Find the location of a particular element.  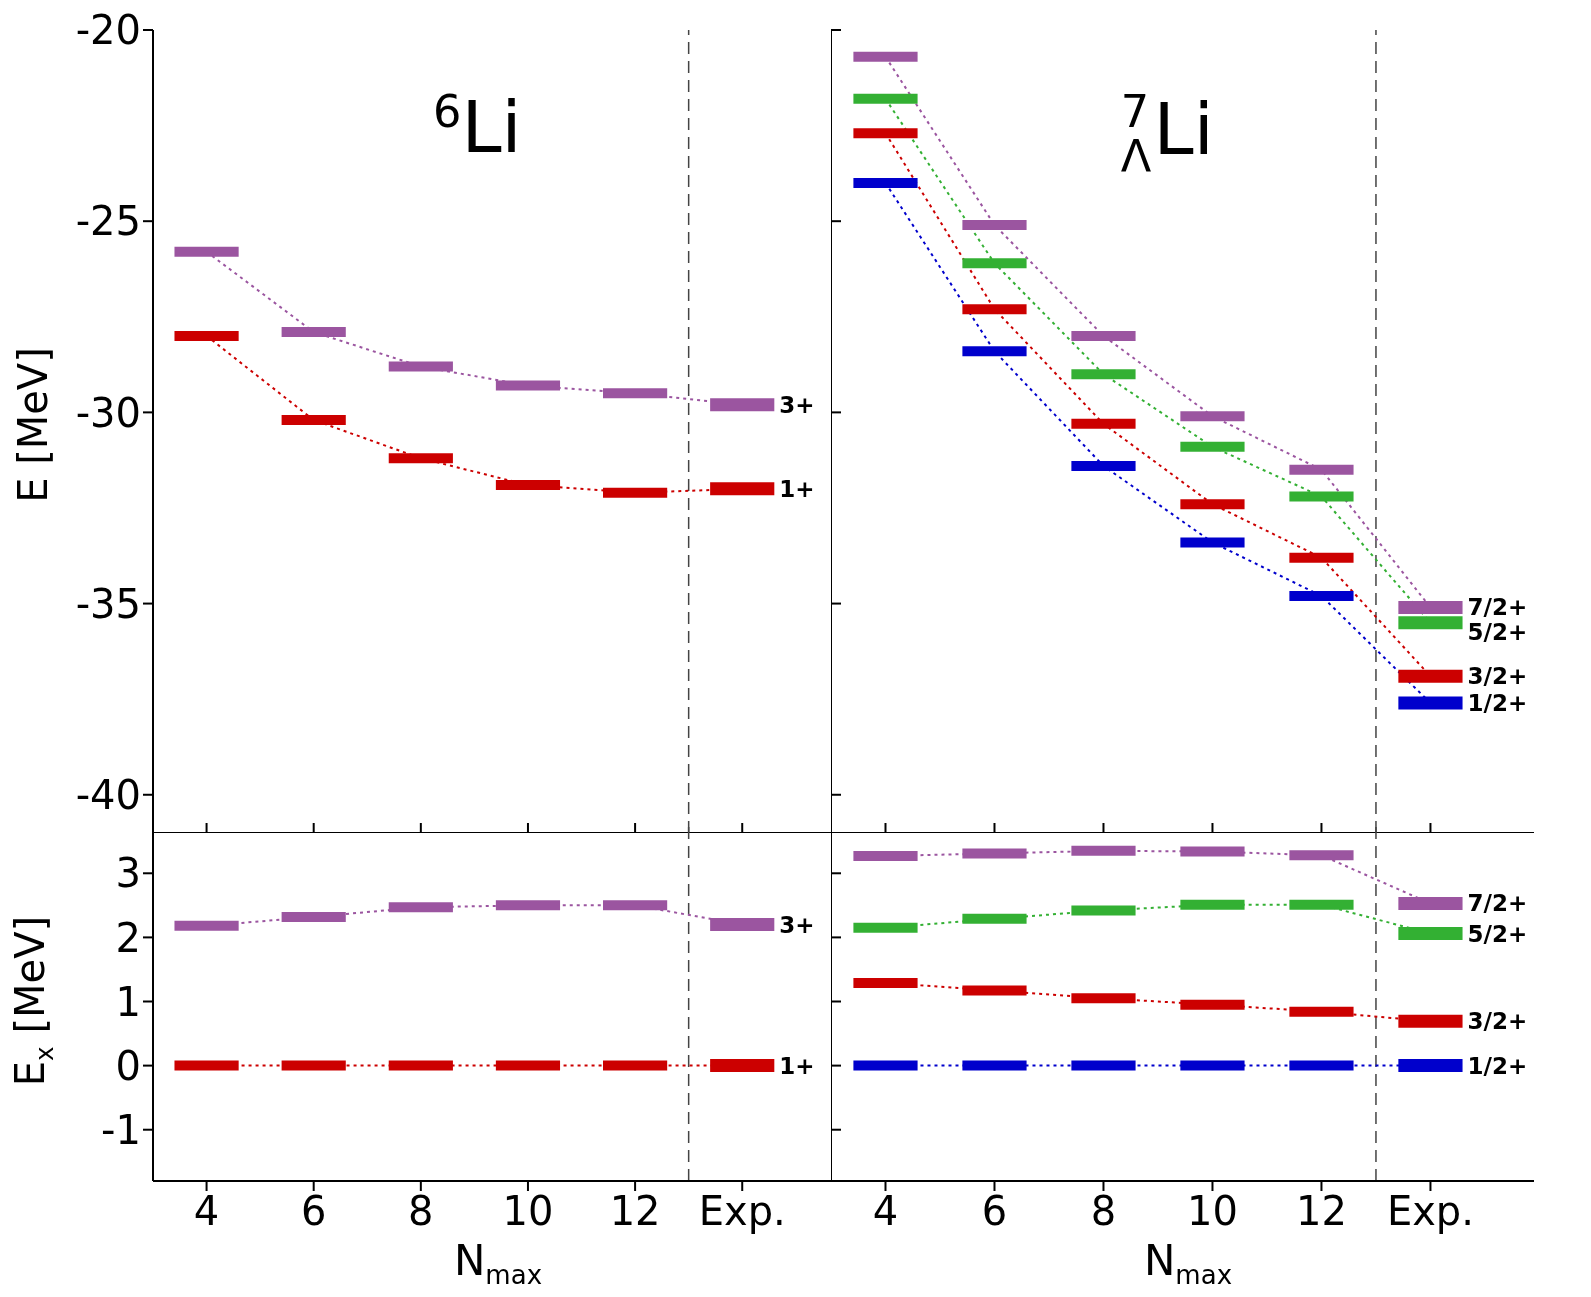

y-tick-label: 0 is located at coordinates (128, 1065).